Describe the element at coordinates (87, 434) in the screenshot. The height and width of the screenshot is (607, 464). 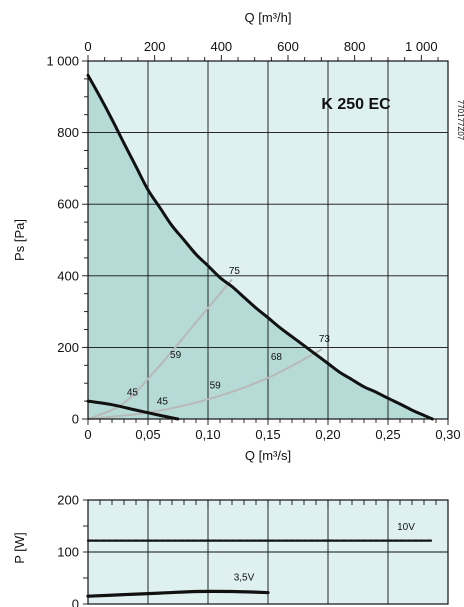
I see `bottom-tick-label: 0` at that location.